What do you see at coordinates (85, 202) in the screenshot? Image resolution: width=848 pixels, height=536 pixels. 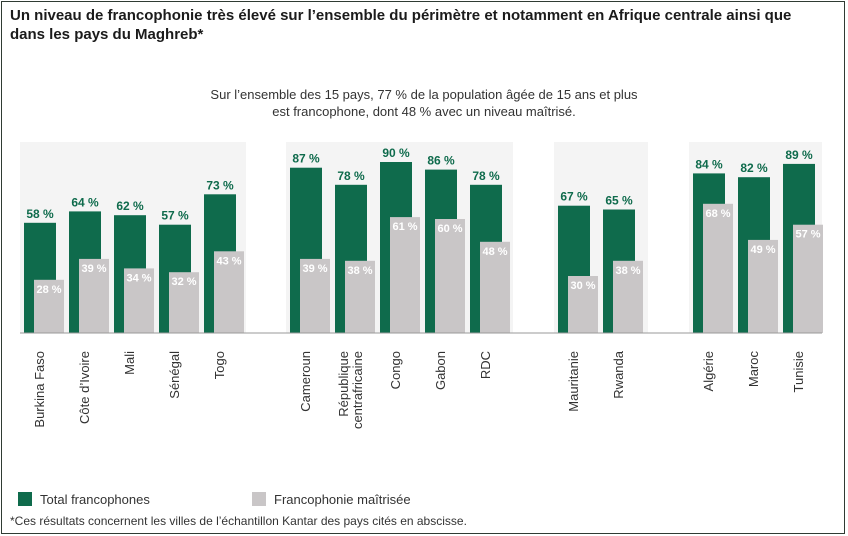 I see `data-label-total: 64 %` at bounding box center [85, 202].